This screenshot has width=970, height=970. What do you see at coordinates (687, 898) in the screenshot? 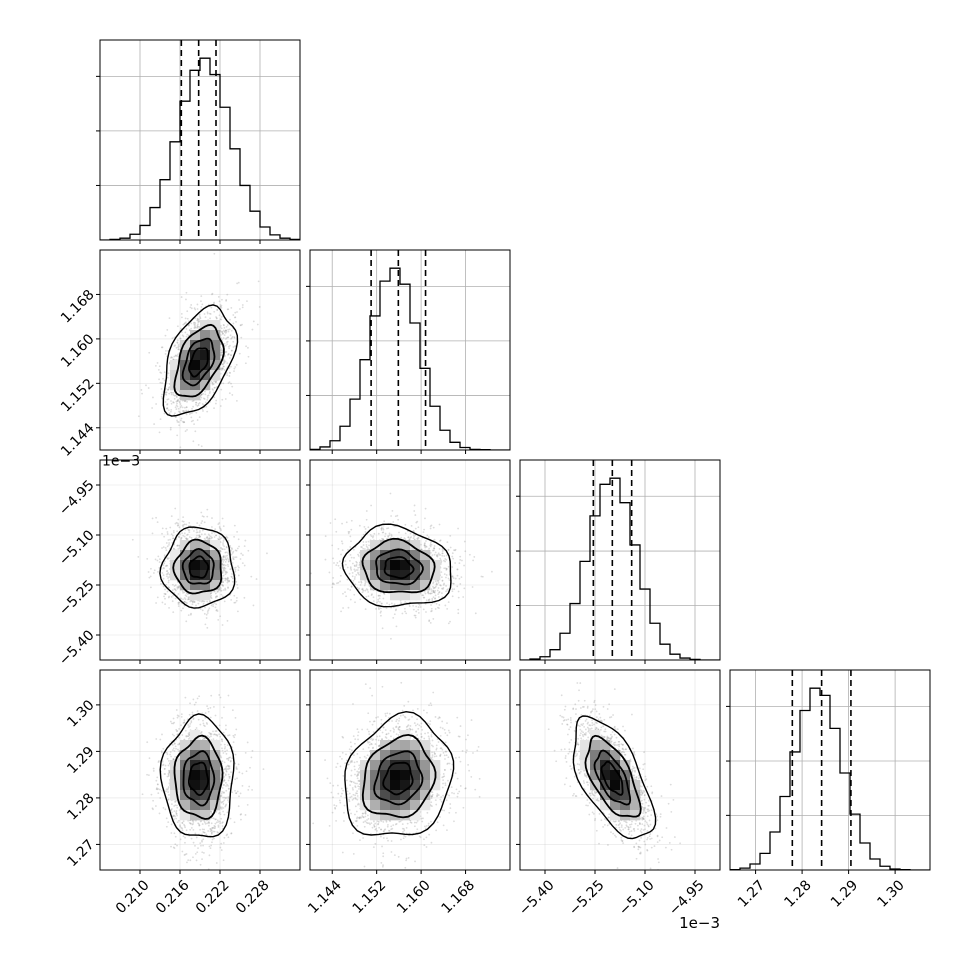
I see `x-tick-label-2-3: −4.95` at bounding box center [687, 898].